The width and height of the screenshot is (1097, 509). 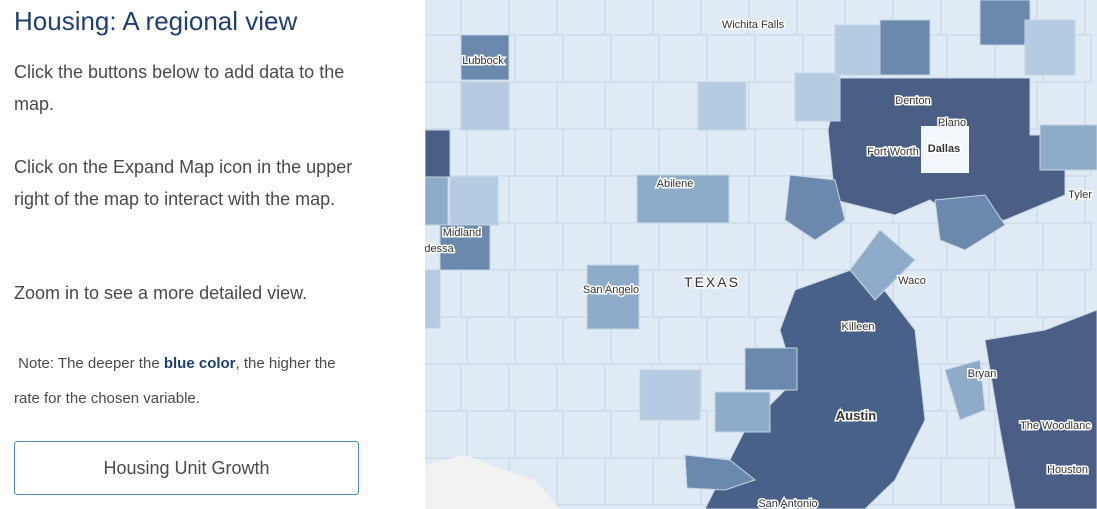 I want to click on instruction: Zoom in to see a more detailed view., so click(x=161, y=293).